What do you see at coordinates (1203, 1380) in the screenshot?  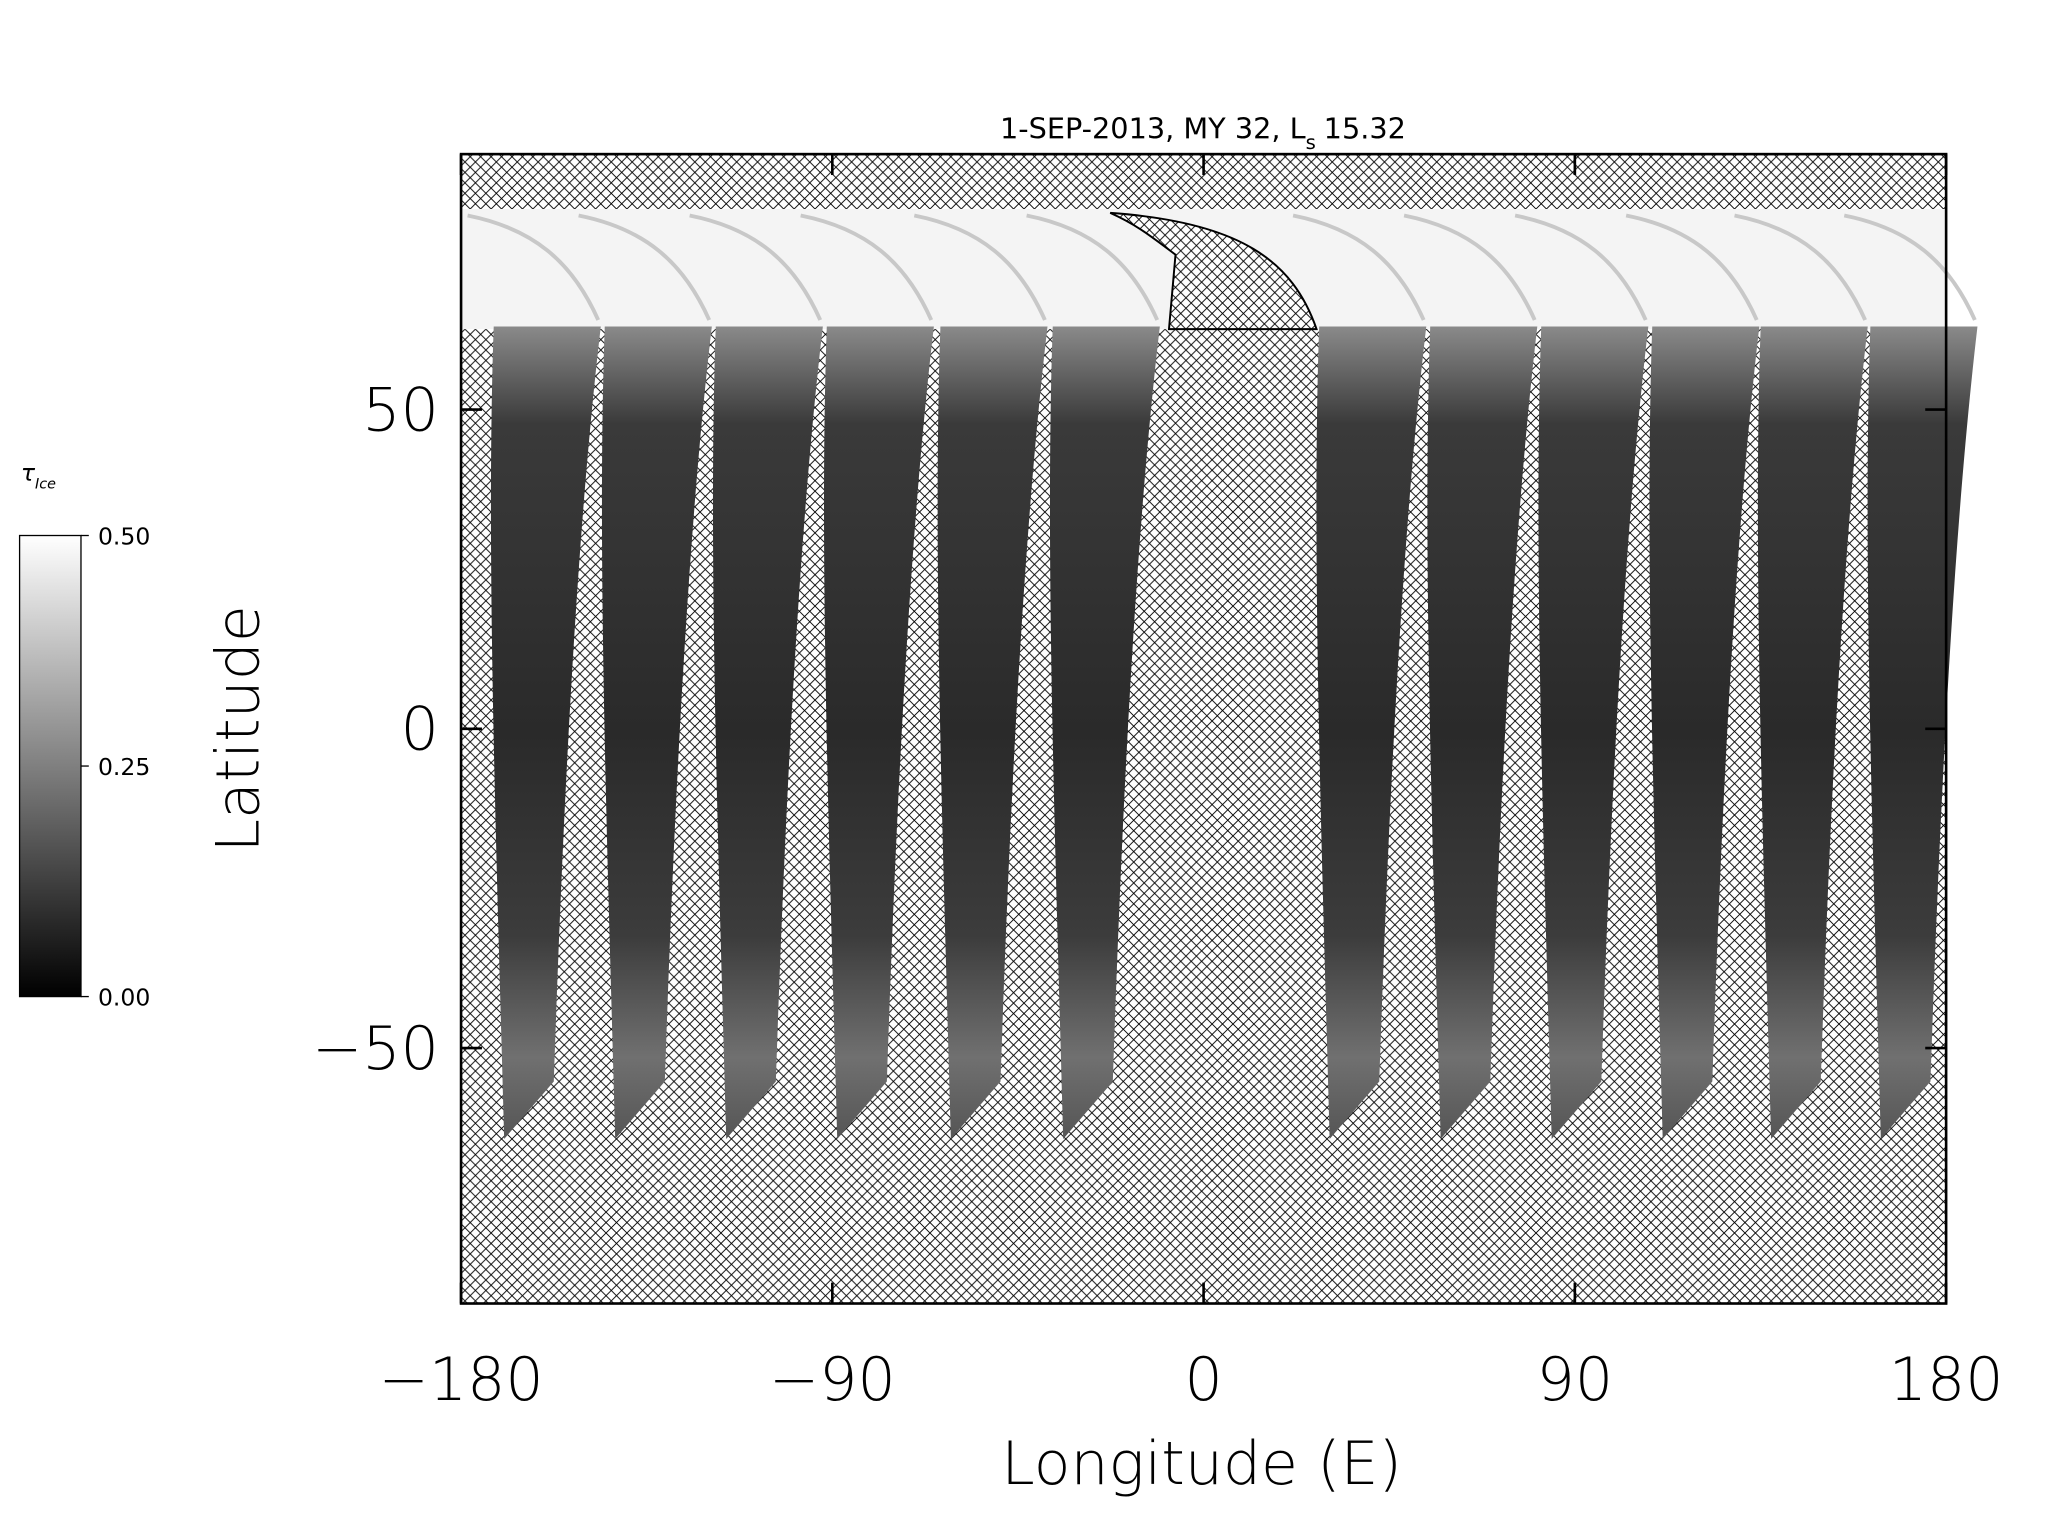 I see `x-tick-label: 0` at bounding box center [1203, 1380].